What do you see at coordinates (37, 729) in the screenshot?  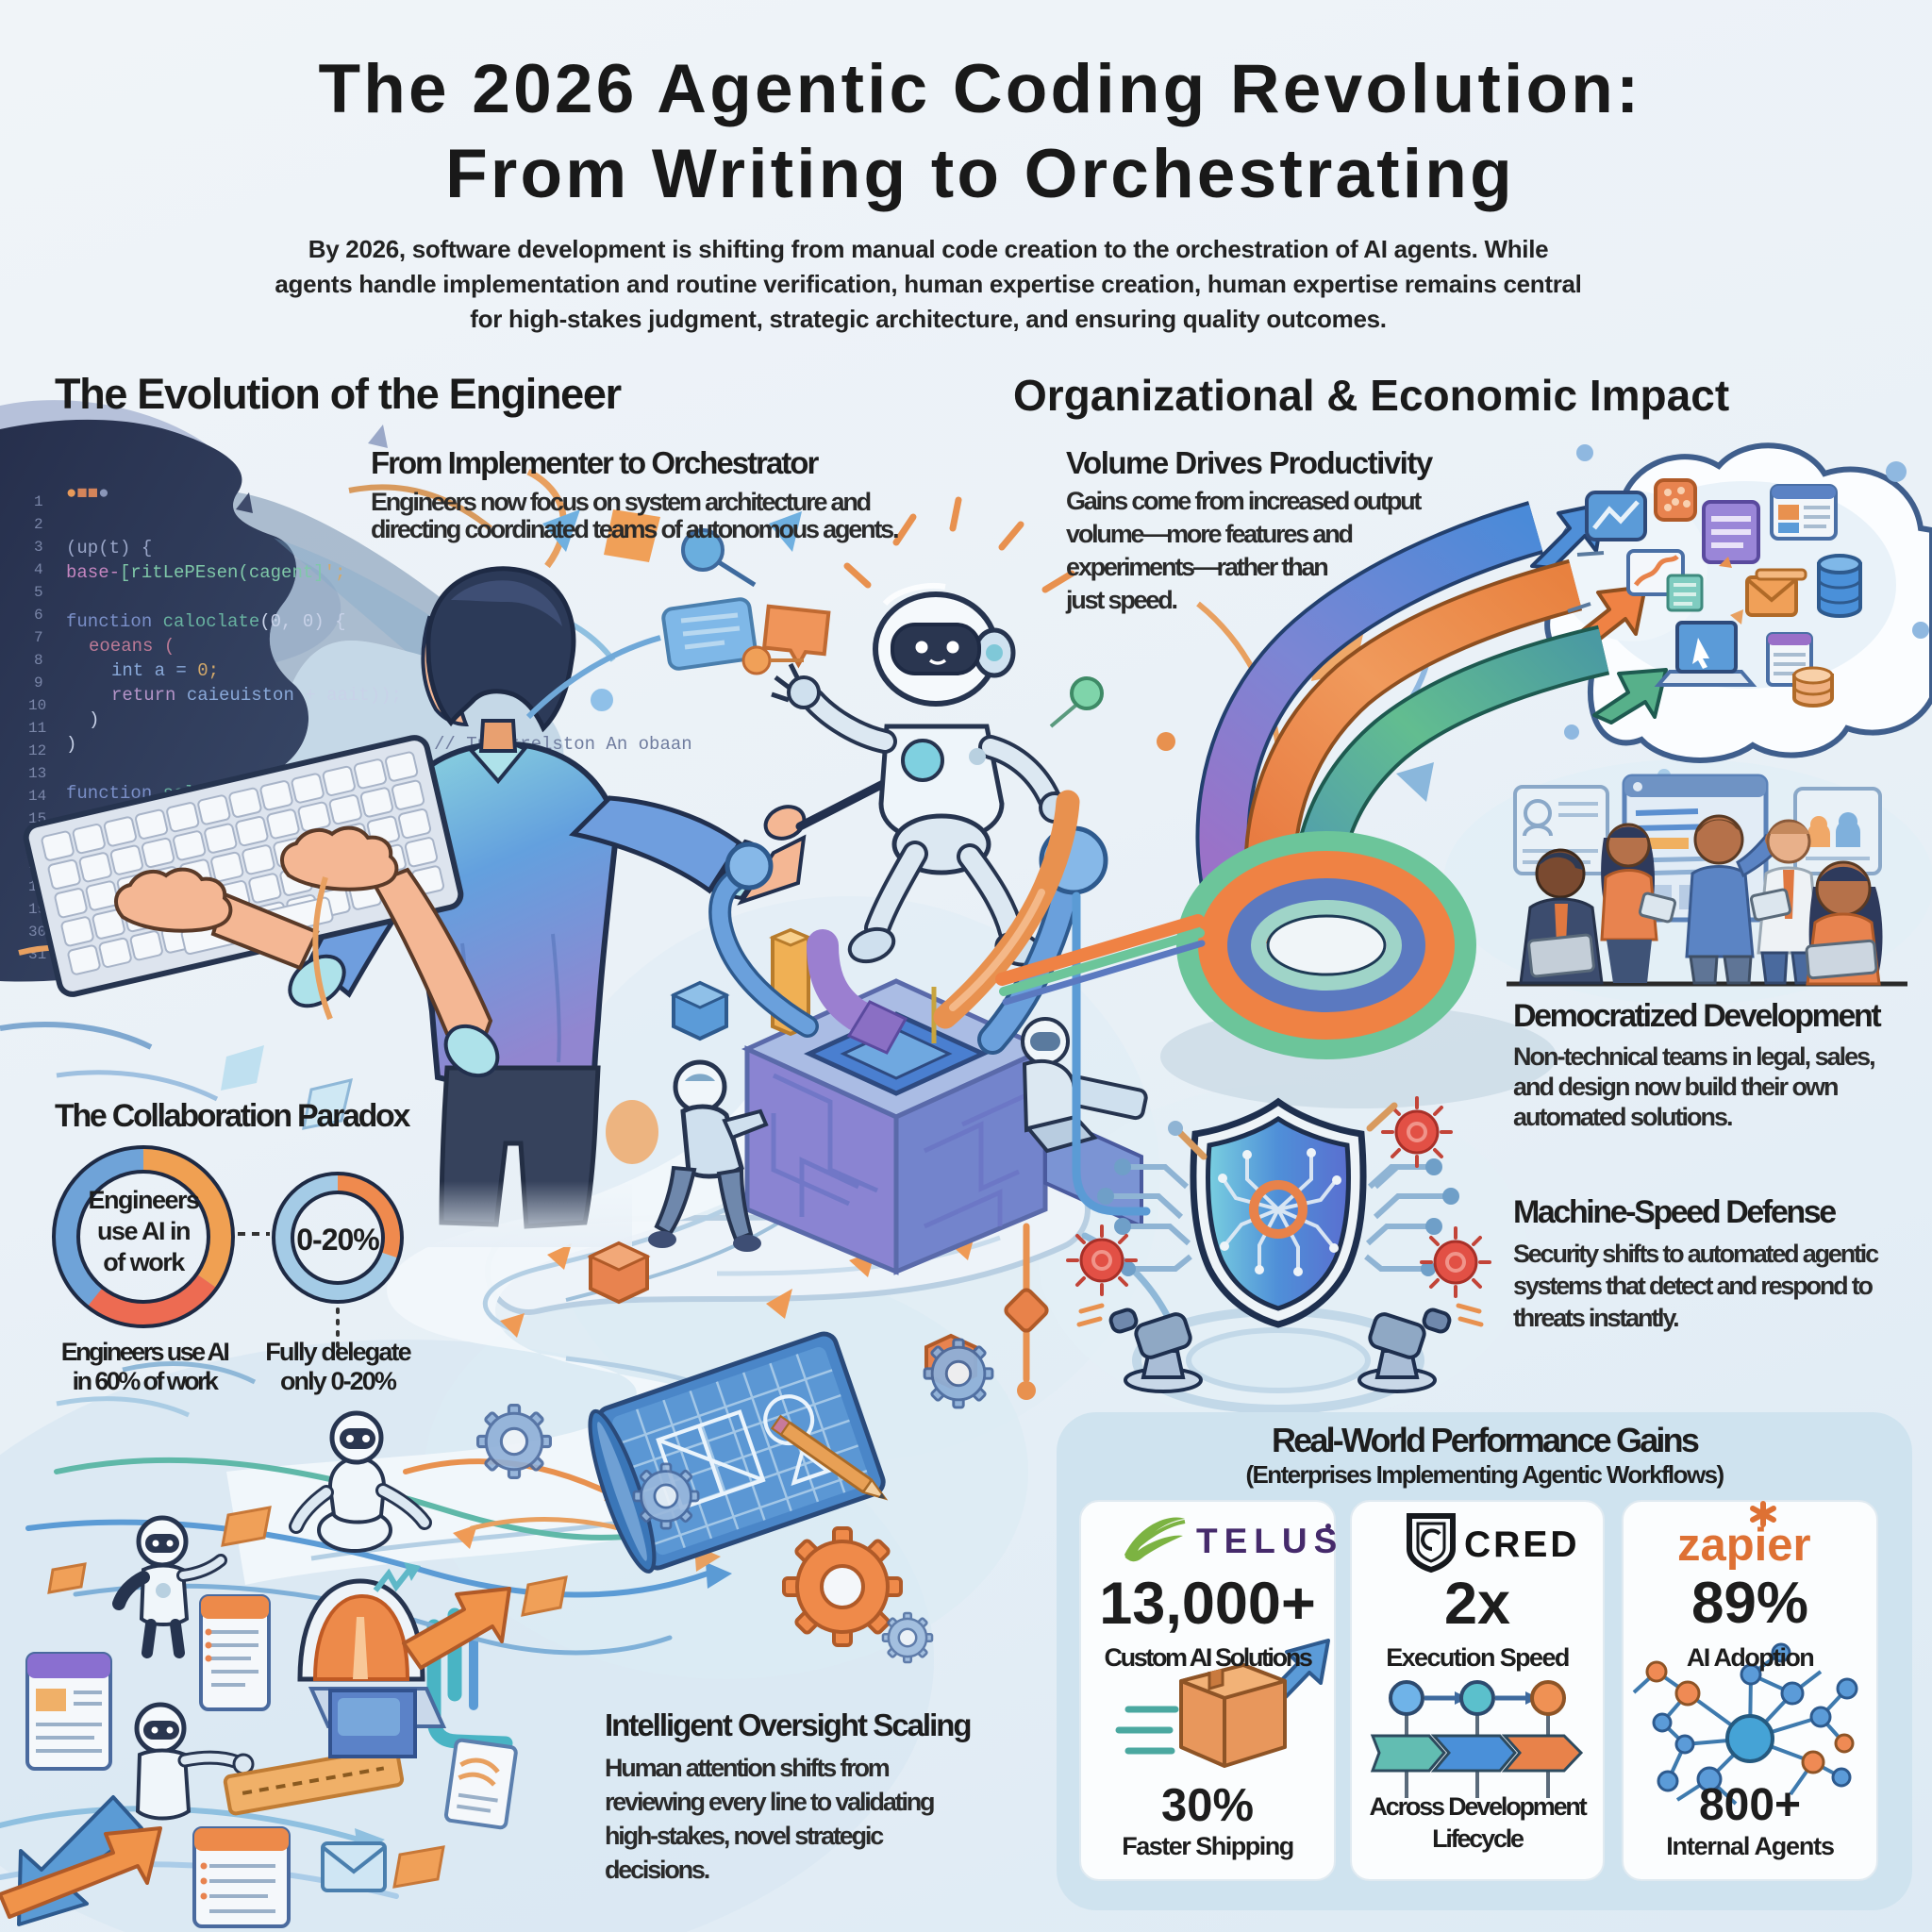 I see `svg-text: 11` at bounding box center [37, 729].